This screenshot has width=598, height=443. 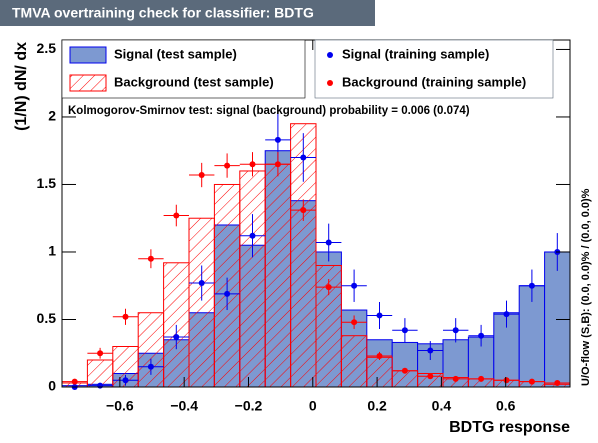 I want to click on x-tick-label: 0.4, so click(x=442, y=406).